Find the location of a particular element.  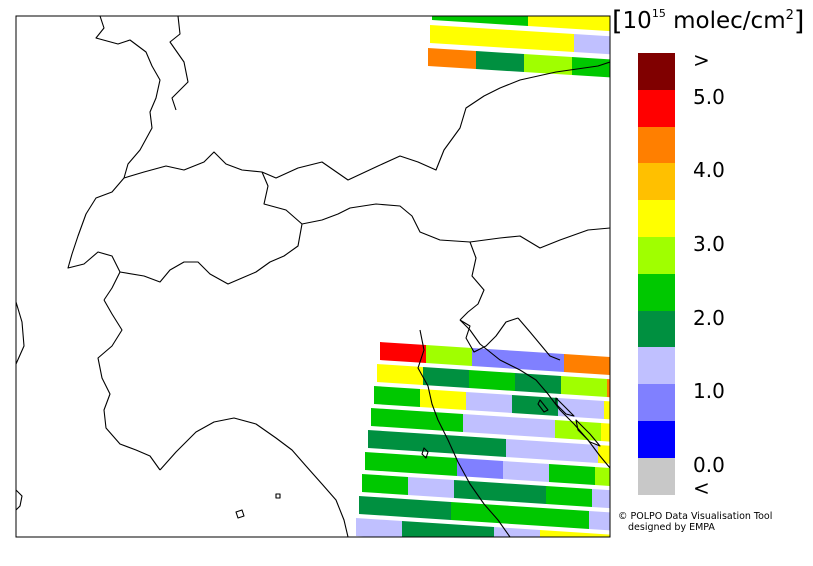

coast-corsica is located at coordinates (19, 500).